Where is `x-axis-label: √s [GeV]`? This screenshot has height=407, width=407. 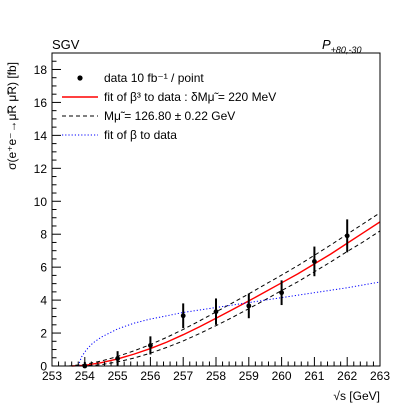 x-axis-label: √s [GeV] is located at coordinates (356, 396).